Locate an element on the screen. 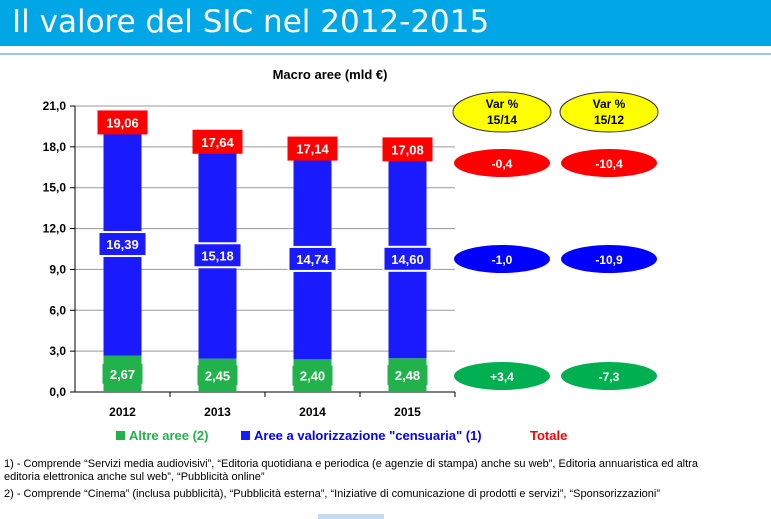  data-label-altre-aree: 2,48 is located at coordinates (407, 375).